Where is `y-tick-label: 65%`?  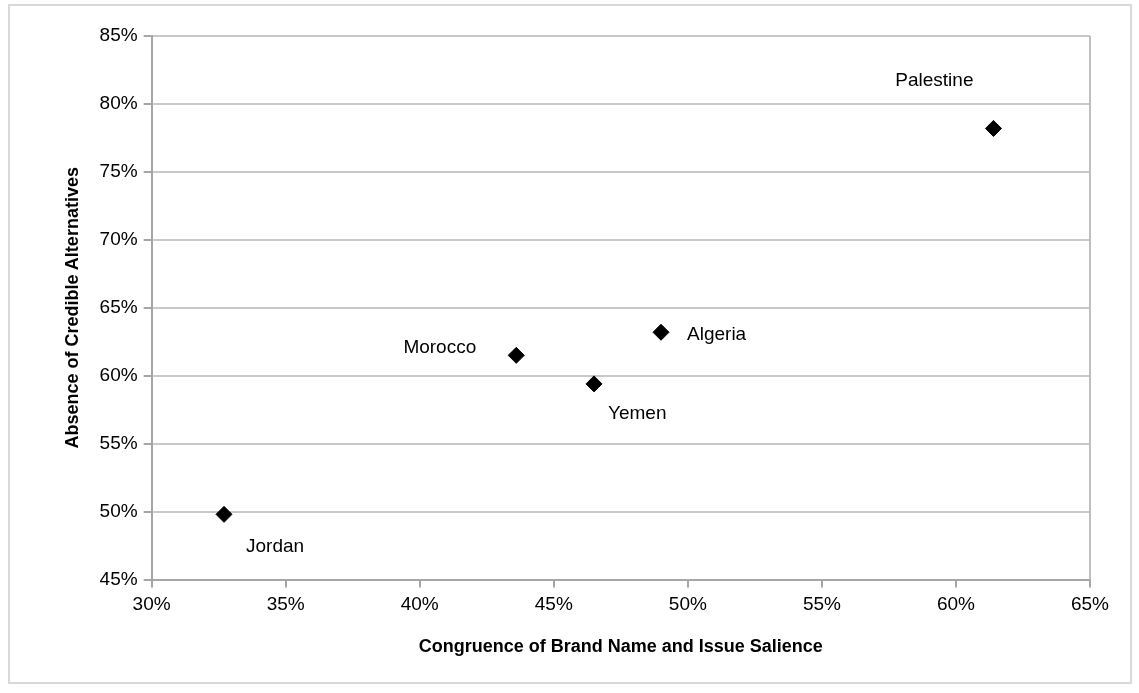 y-tick-label: 65% is located at coordinates (118, 307).